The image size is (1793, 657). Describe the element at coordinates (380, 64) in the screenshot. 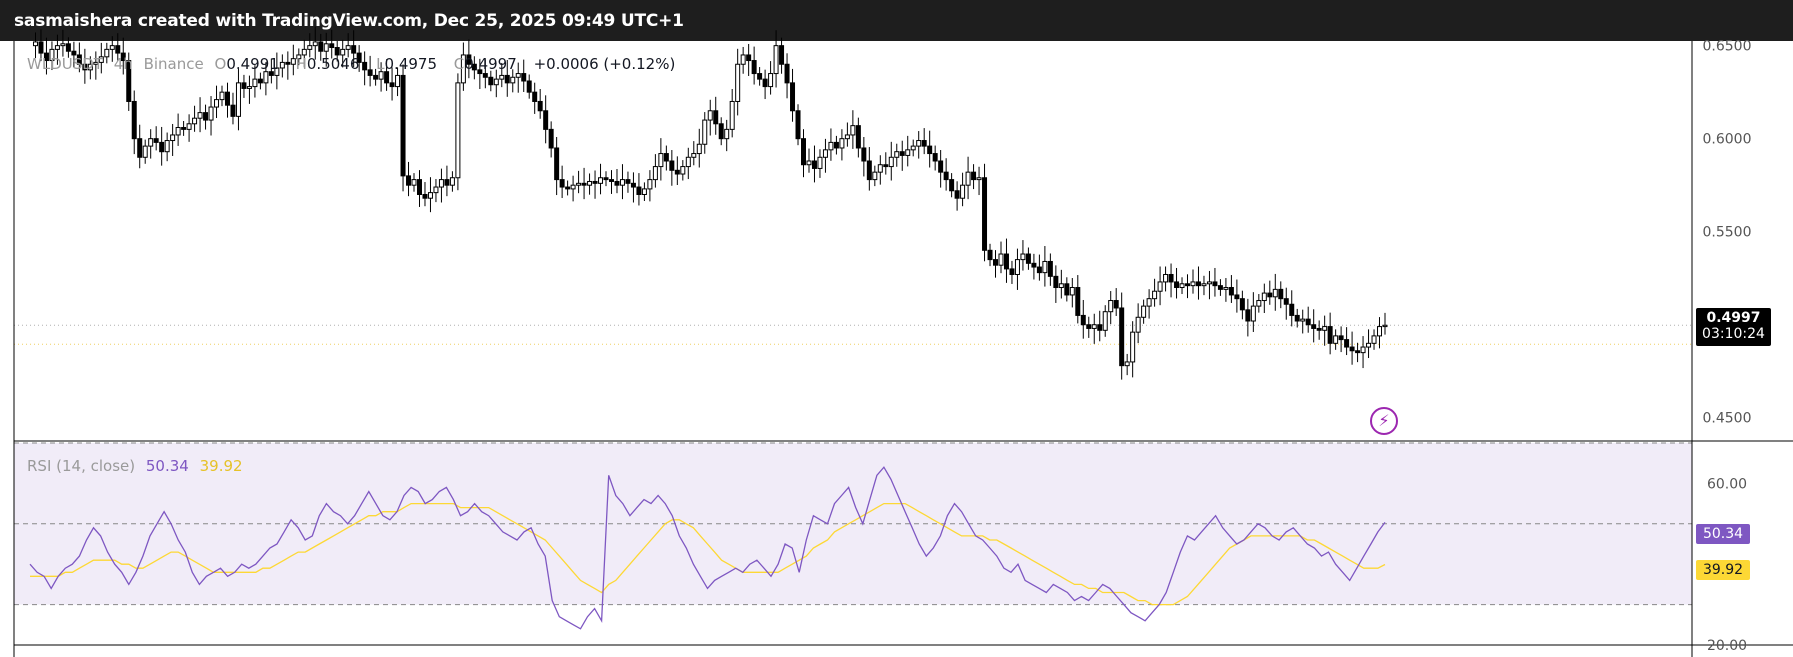

I see `legend-low-label: L` at that location.